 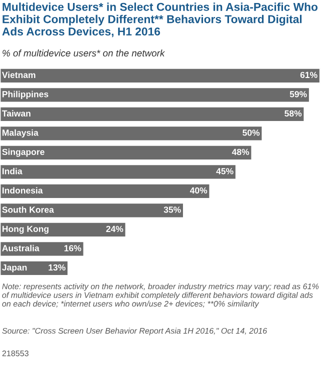 What do you see at coordinates (251, 133) in the screenshot?
I see `data-label: 50%` at bounding box center [251, 133].